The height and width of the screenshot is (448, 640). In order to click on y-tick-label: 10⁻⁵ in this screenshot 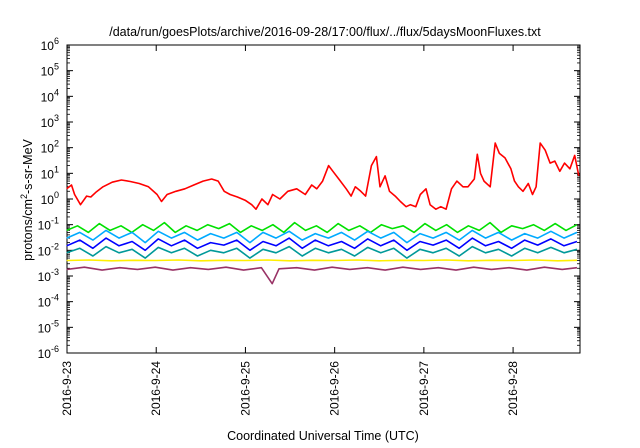, I will do `click(48, 326)`.